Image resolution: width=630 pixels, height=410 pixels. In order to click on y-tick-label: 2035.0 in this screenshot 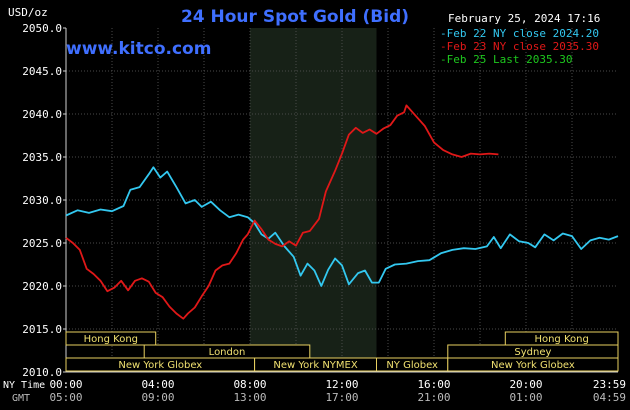, I will do `click(42, 157)`.